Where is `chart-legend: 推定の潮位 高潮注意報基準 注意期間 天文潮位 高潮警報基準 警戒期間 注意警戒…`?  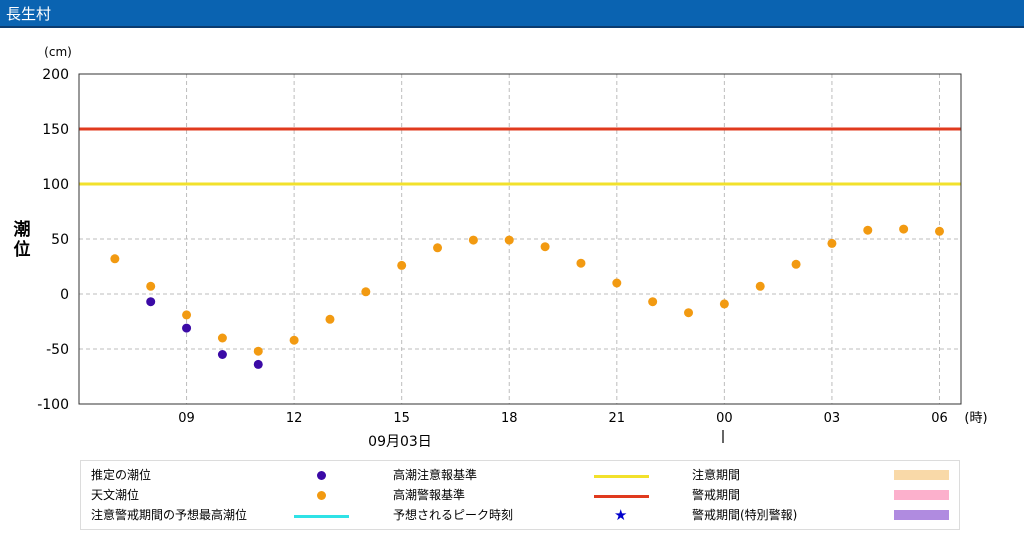 chart-legend: 推定の潮位 高潮注意報基準 注意期間 天文潮位 高潮警報基準 警戒期間 注意警戒… is located at coordinates (520, 495).